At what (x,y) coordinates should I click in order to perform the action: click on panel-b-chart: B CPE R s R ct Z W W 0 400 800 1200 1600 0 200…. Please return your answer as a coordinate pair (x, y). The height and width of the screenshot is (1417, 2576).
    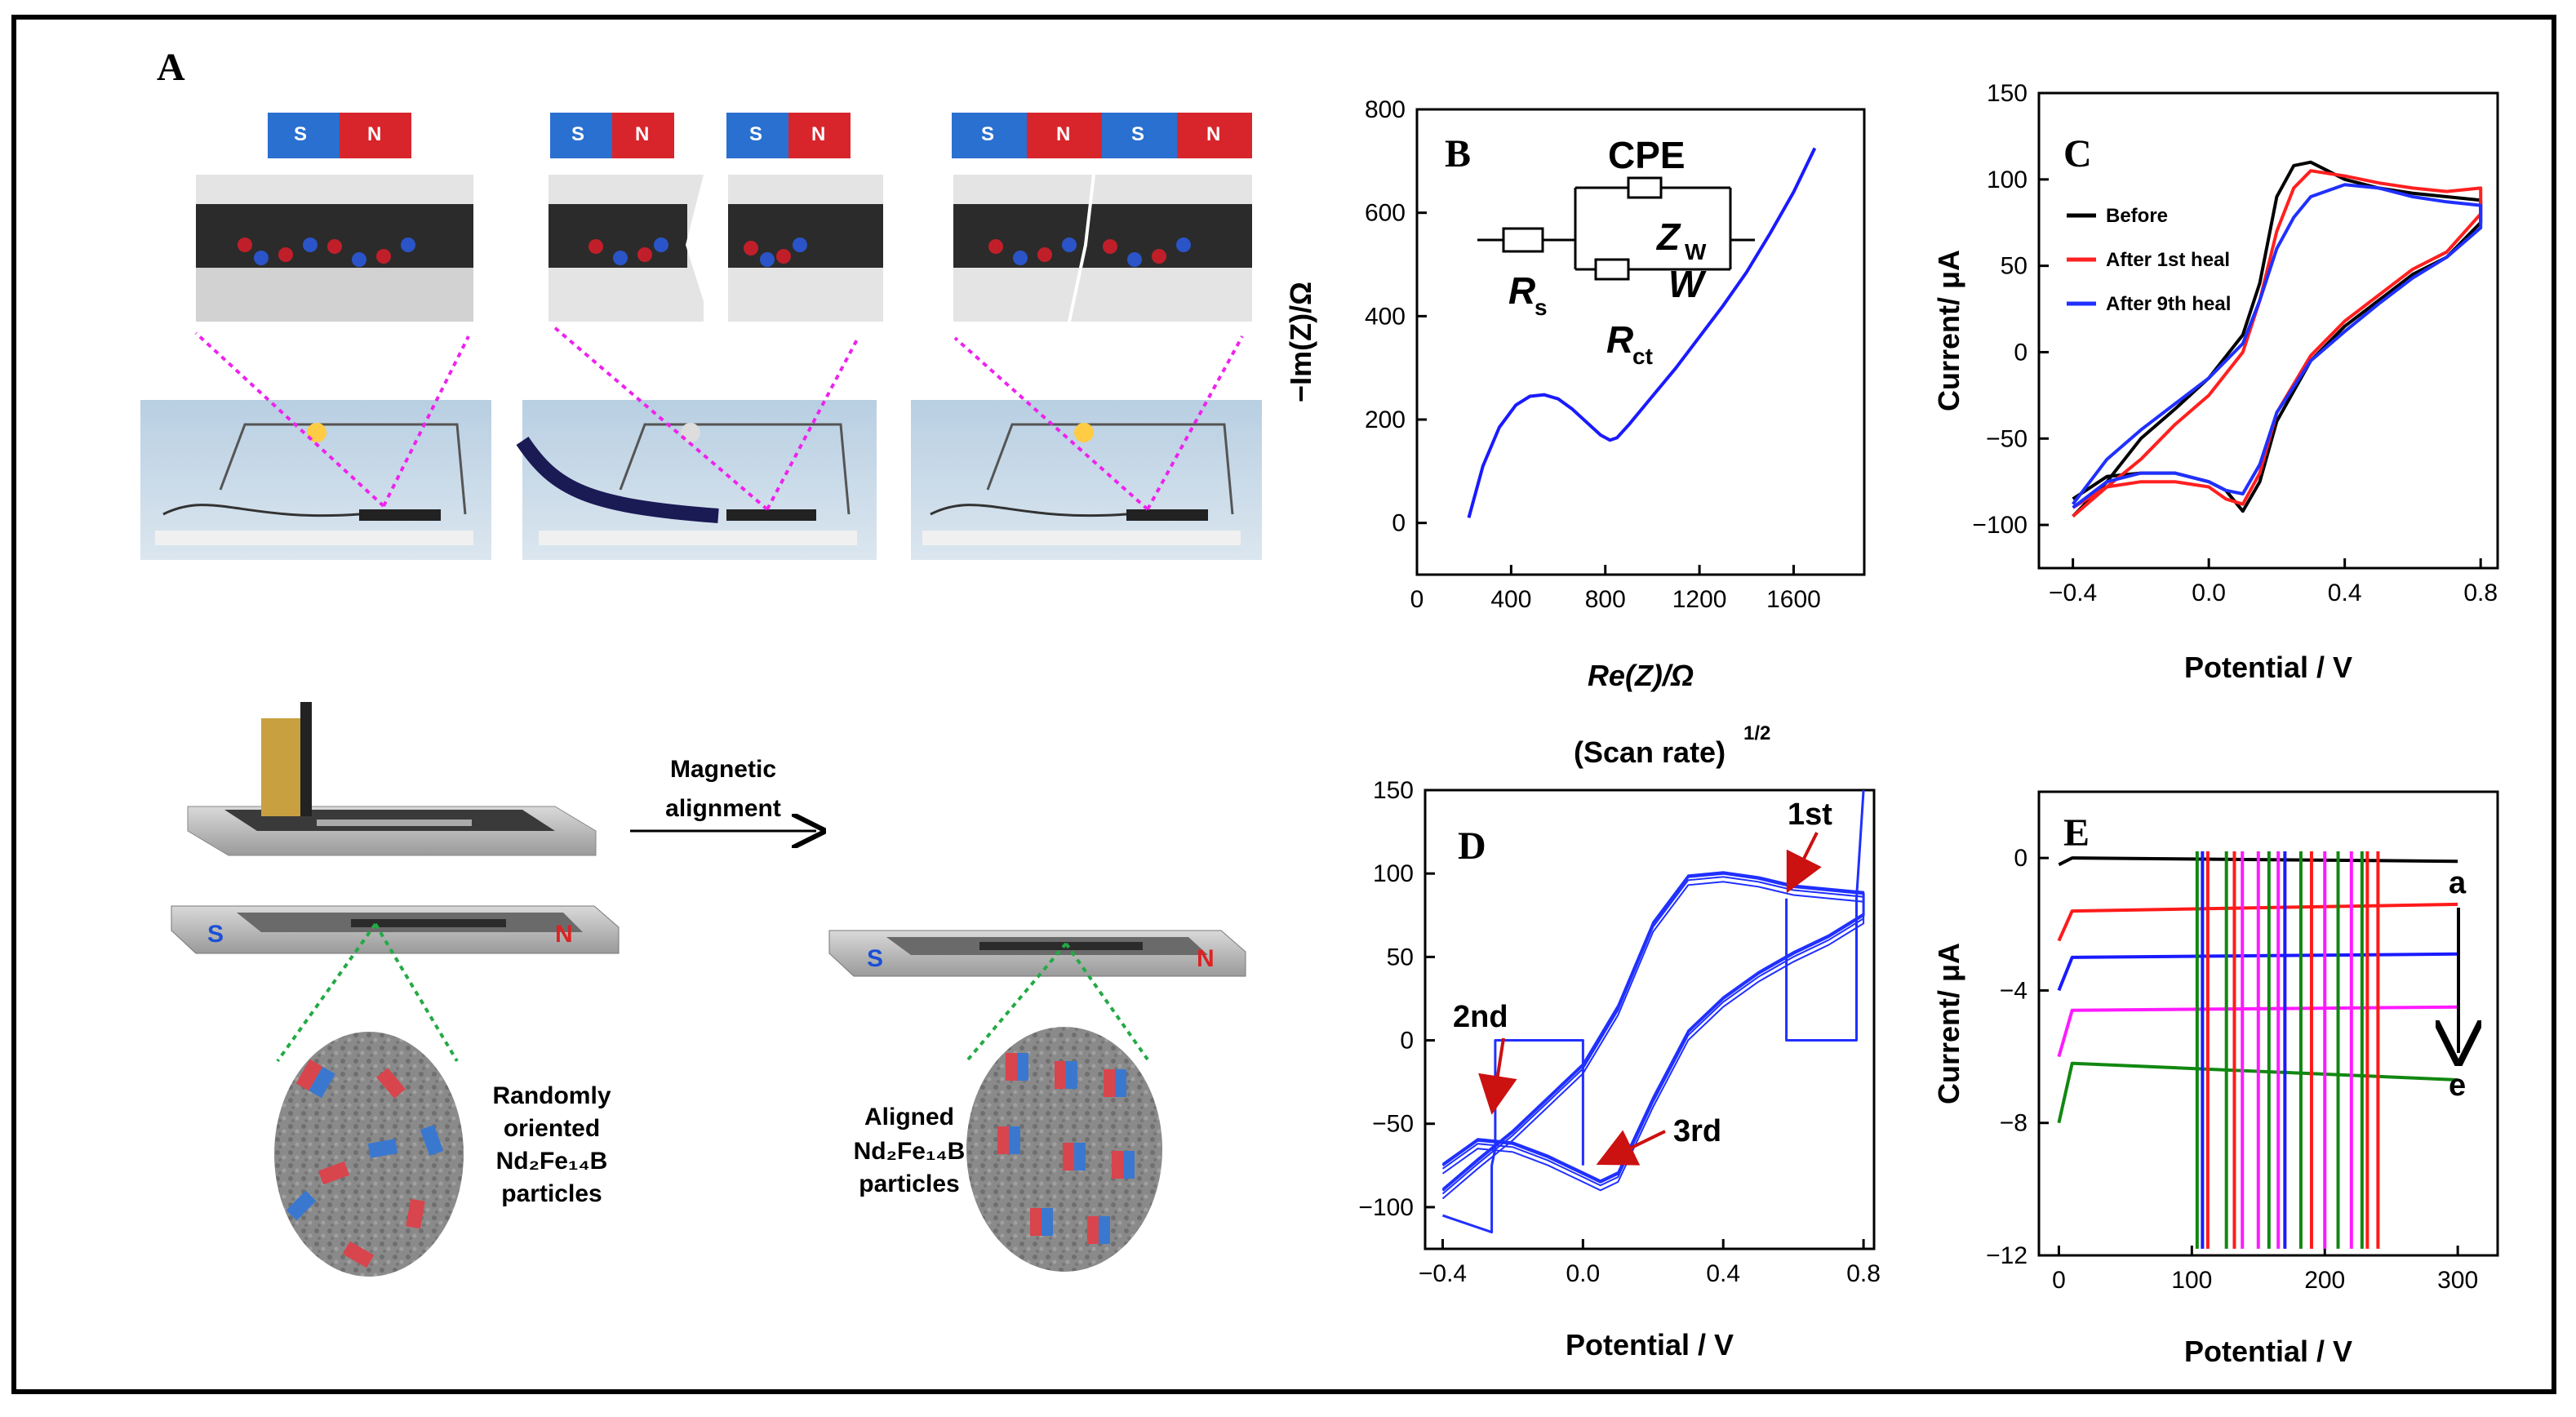
    Looking at the image, I should click on (1575, 394).